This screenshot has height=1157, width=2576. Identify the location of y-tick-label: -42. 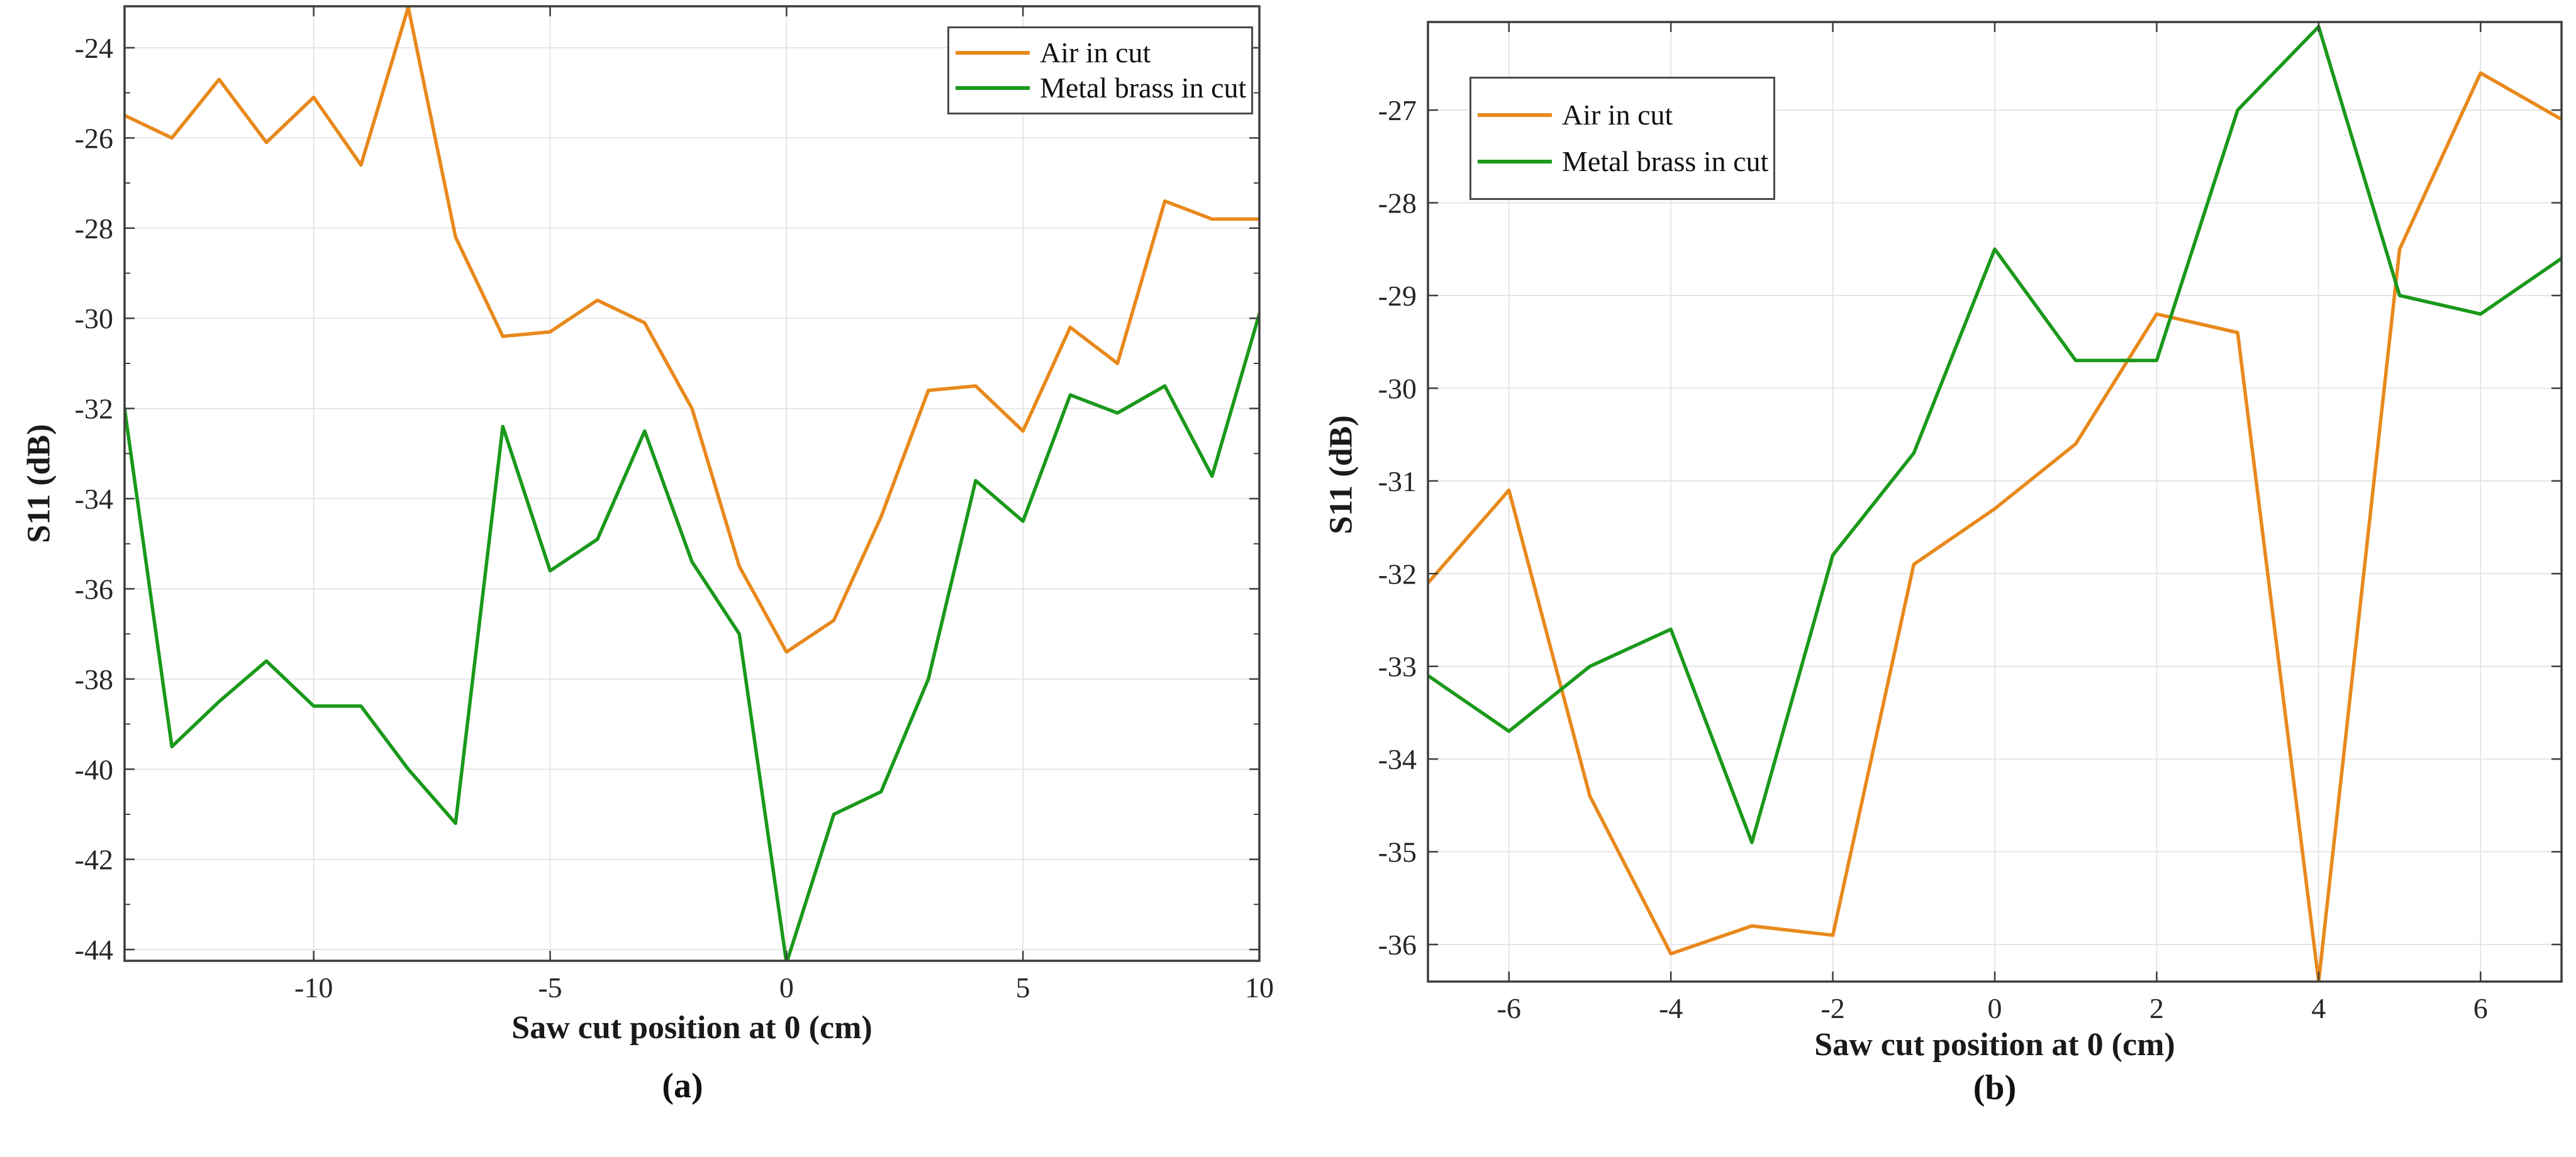
(94, 860).